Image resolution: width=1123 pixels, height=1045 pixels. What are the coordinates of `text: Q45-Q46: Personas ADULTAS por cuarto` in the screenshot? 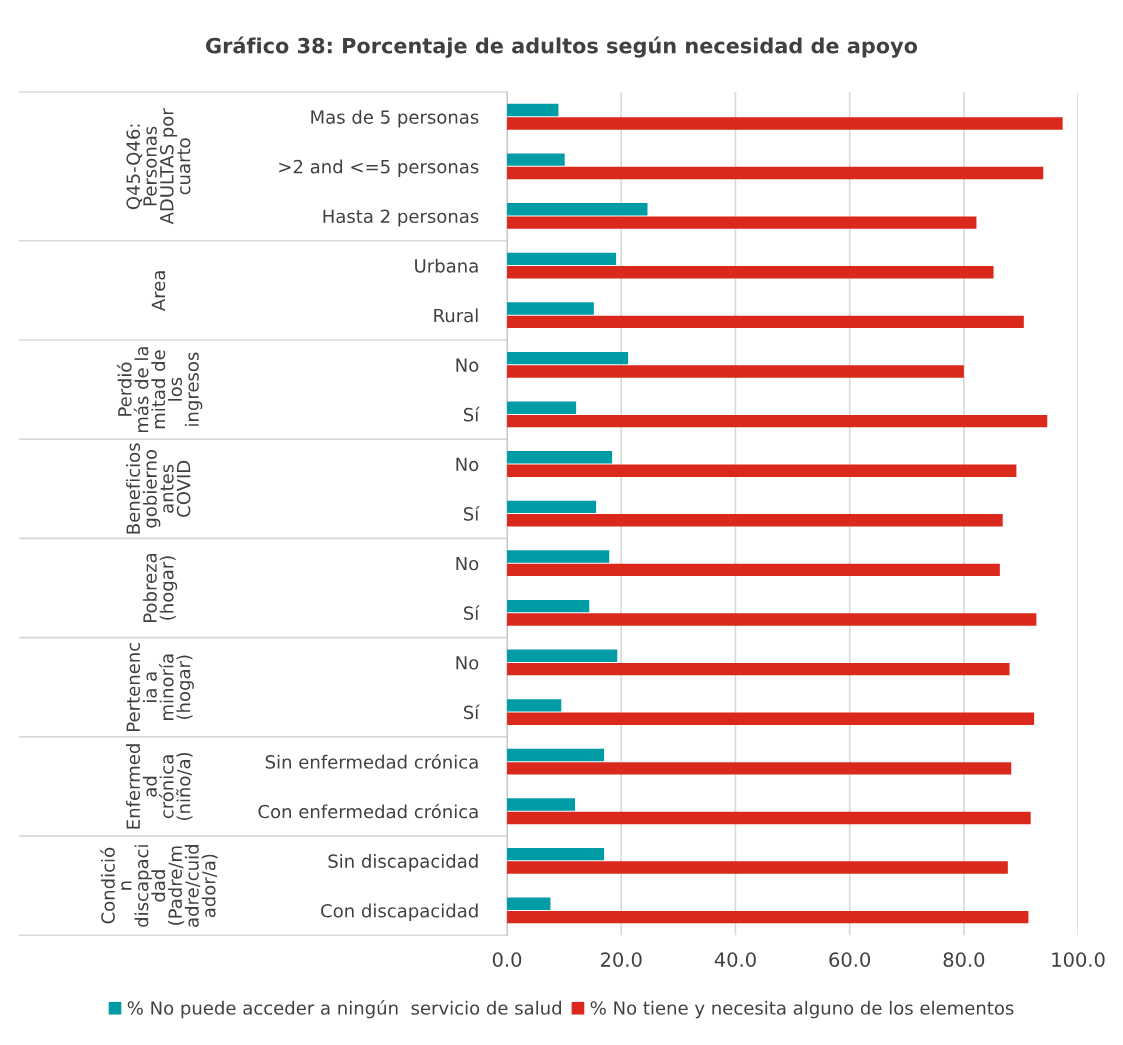 It's located at (158, 166).